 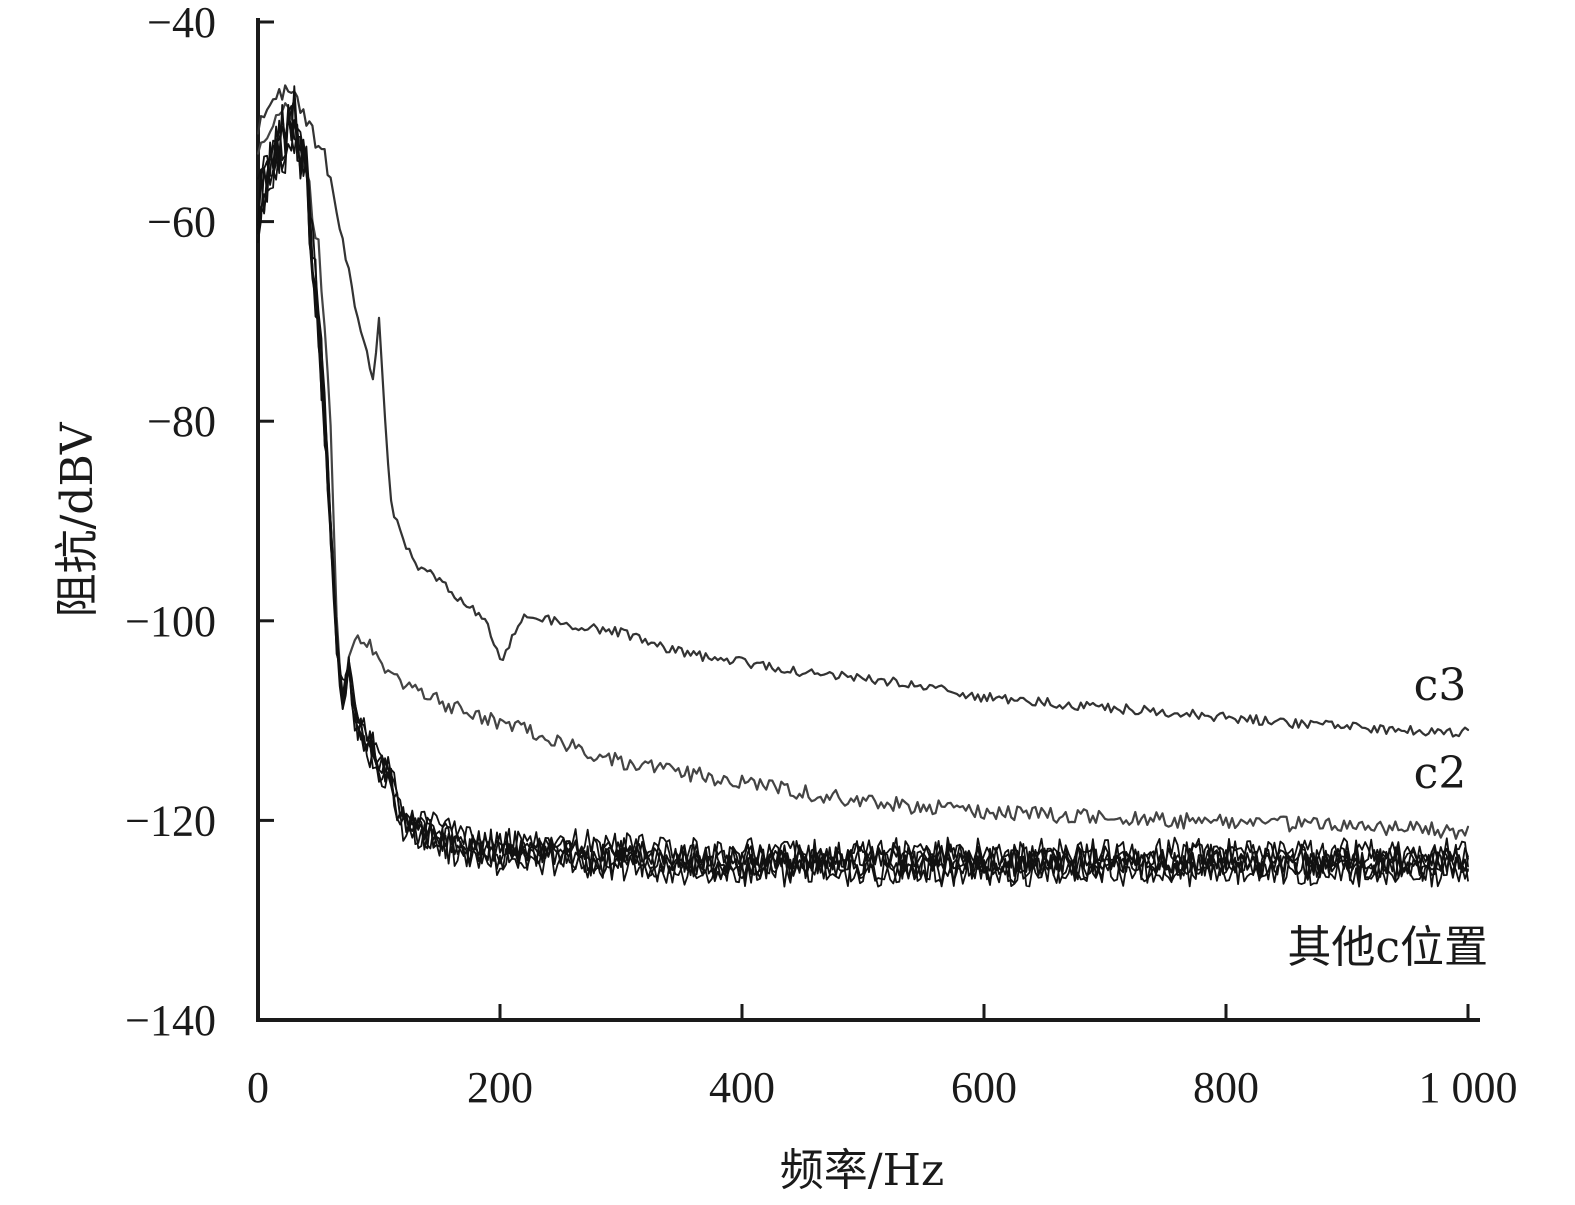 What do you see at coordinates (1387, 947) in the screenshot?
I see `series-label: 其他c位置` at bounding box center [1387, 947].